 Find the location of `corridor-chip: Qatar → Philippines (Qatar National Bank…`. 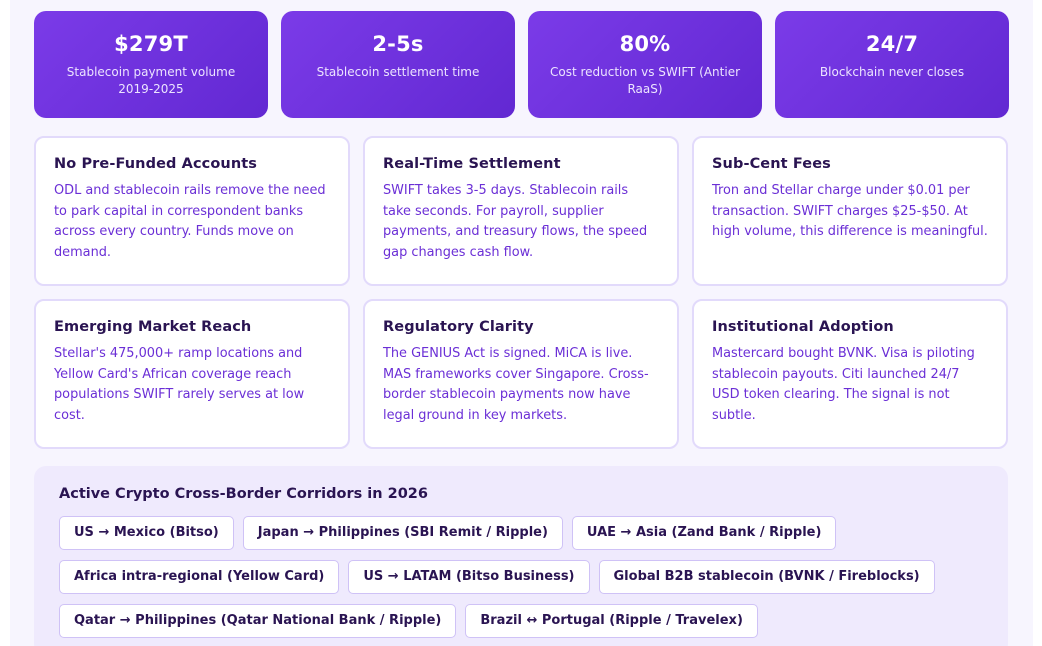

corridor-chip: Qatar → Philippines (Qatar National Bank… is located at coordinates (258, 621).